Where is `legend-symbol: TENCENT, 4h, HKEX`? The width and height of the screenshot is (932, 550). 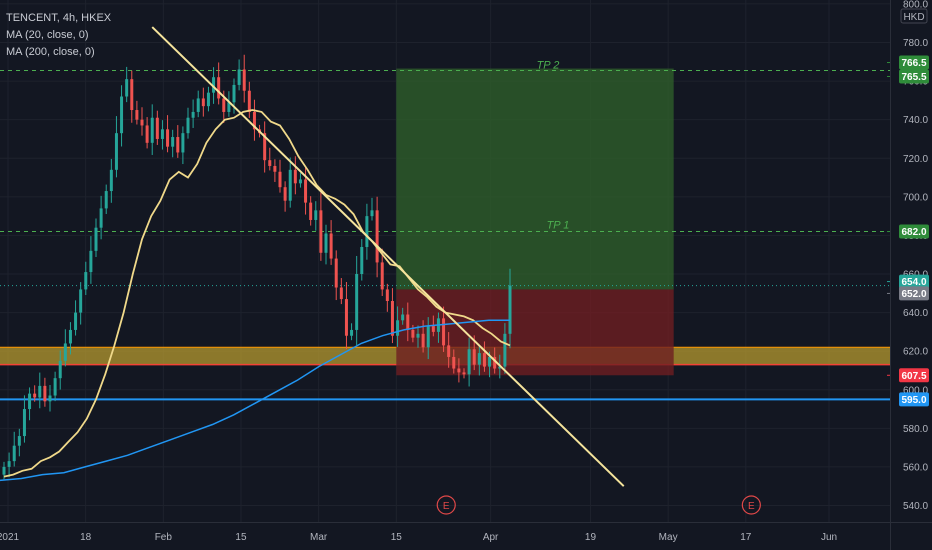 legend-symbol: TENCENT, 4h, HKEX is located at coordinates (59, 18).